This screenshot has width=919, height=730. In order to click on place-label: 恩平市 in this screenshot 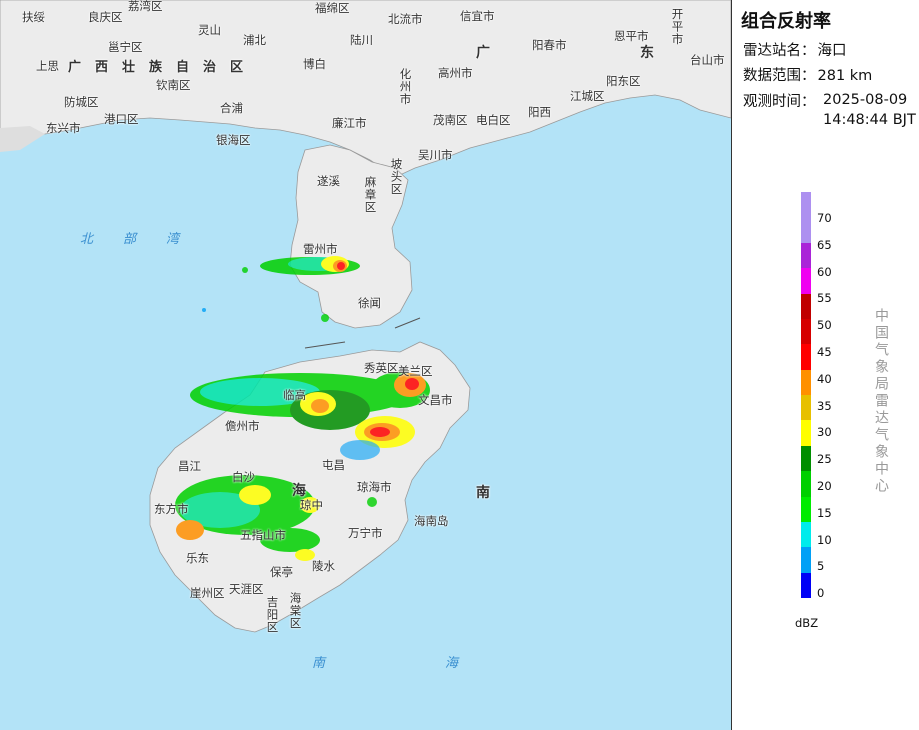, I will do `click(631, 36)`.